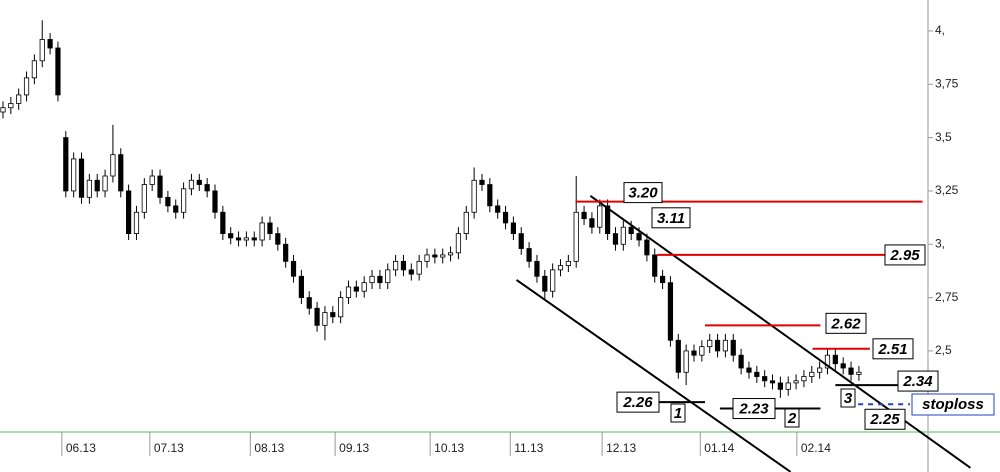 The image size is (1000, 472). What do you see at coordinates (943, 350) in the screenshot?
I see `y-tick-label: 2,5` at bounding box center [943, 350].